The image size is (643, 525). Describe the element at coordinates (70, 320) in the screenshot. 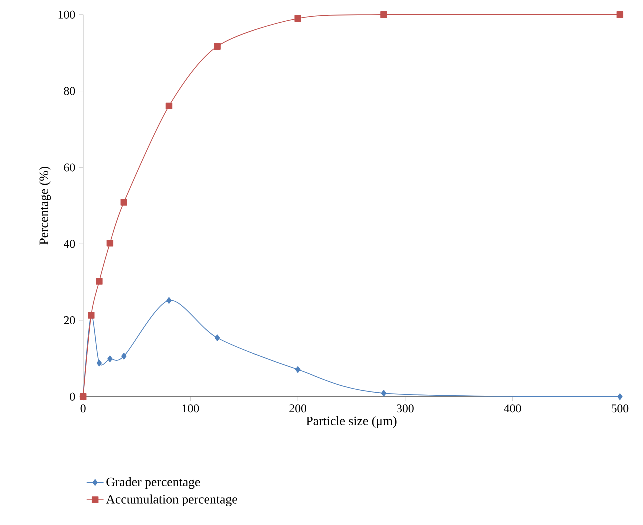

I see `y-tick-label: 20` at that location.